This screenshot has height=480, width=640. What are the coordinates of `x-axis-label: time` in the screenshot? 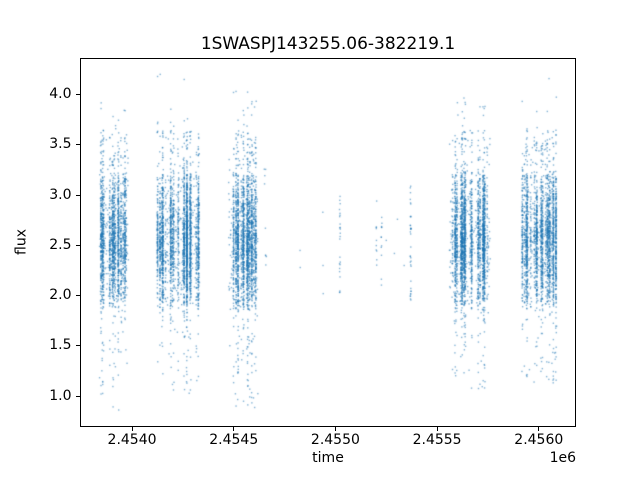 It's located at (328, 458).